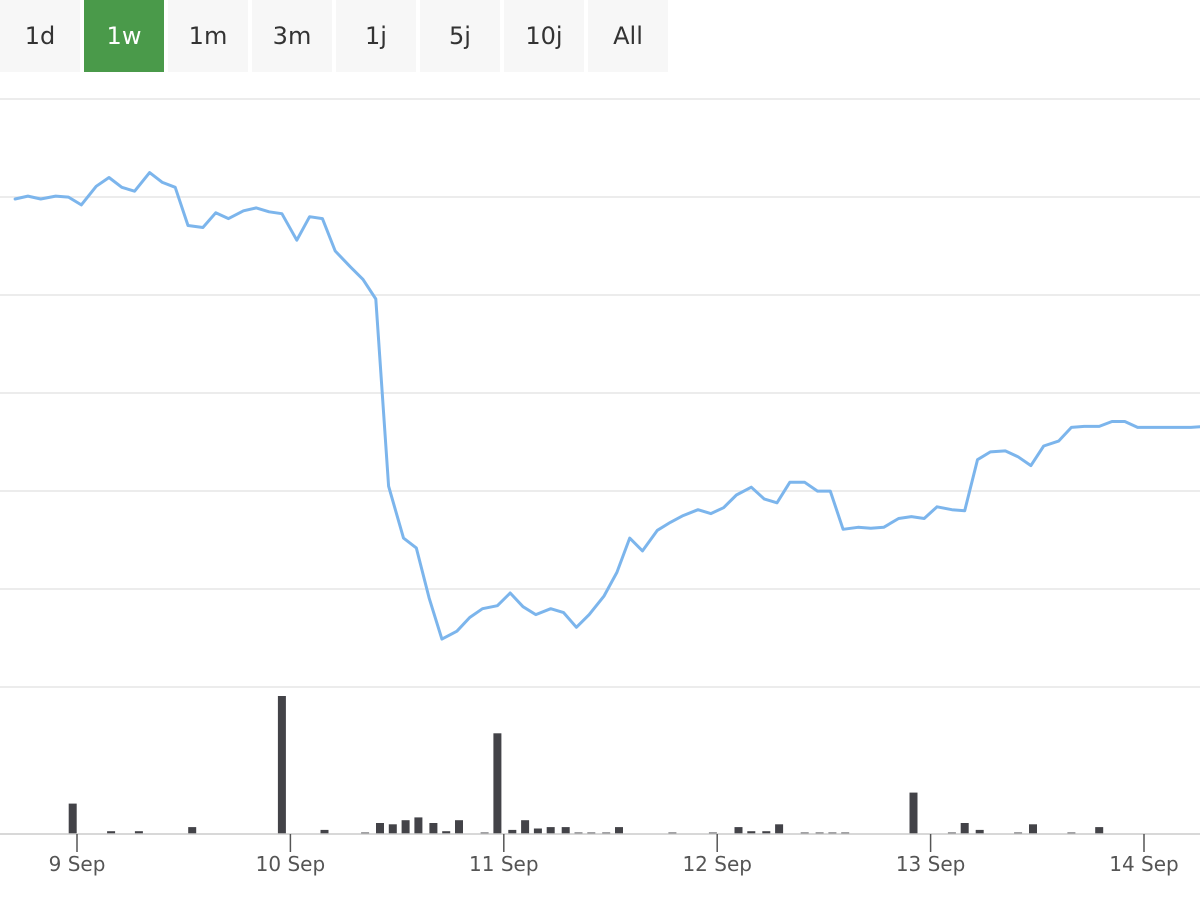 The height and width of the screenshot is (900, 1200). I want to click on x-tick-label: 14 Sep, so click(1144, 864).